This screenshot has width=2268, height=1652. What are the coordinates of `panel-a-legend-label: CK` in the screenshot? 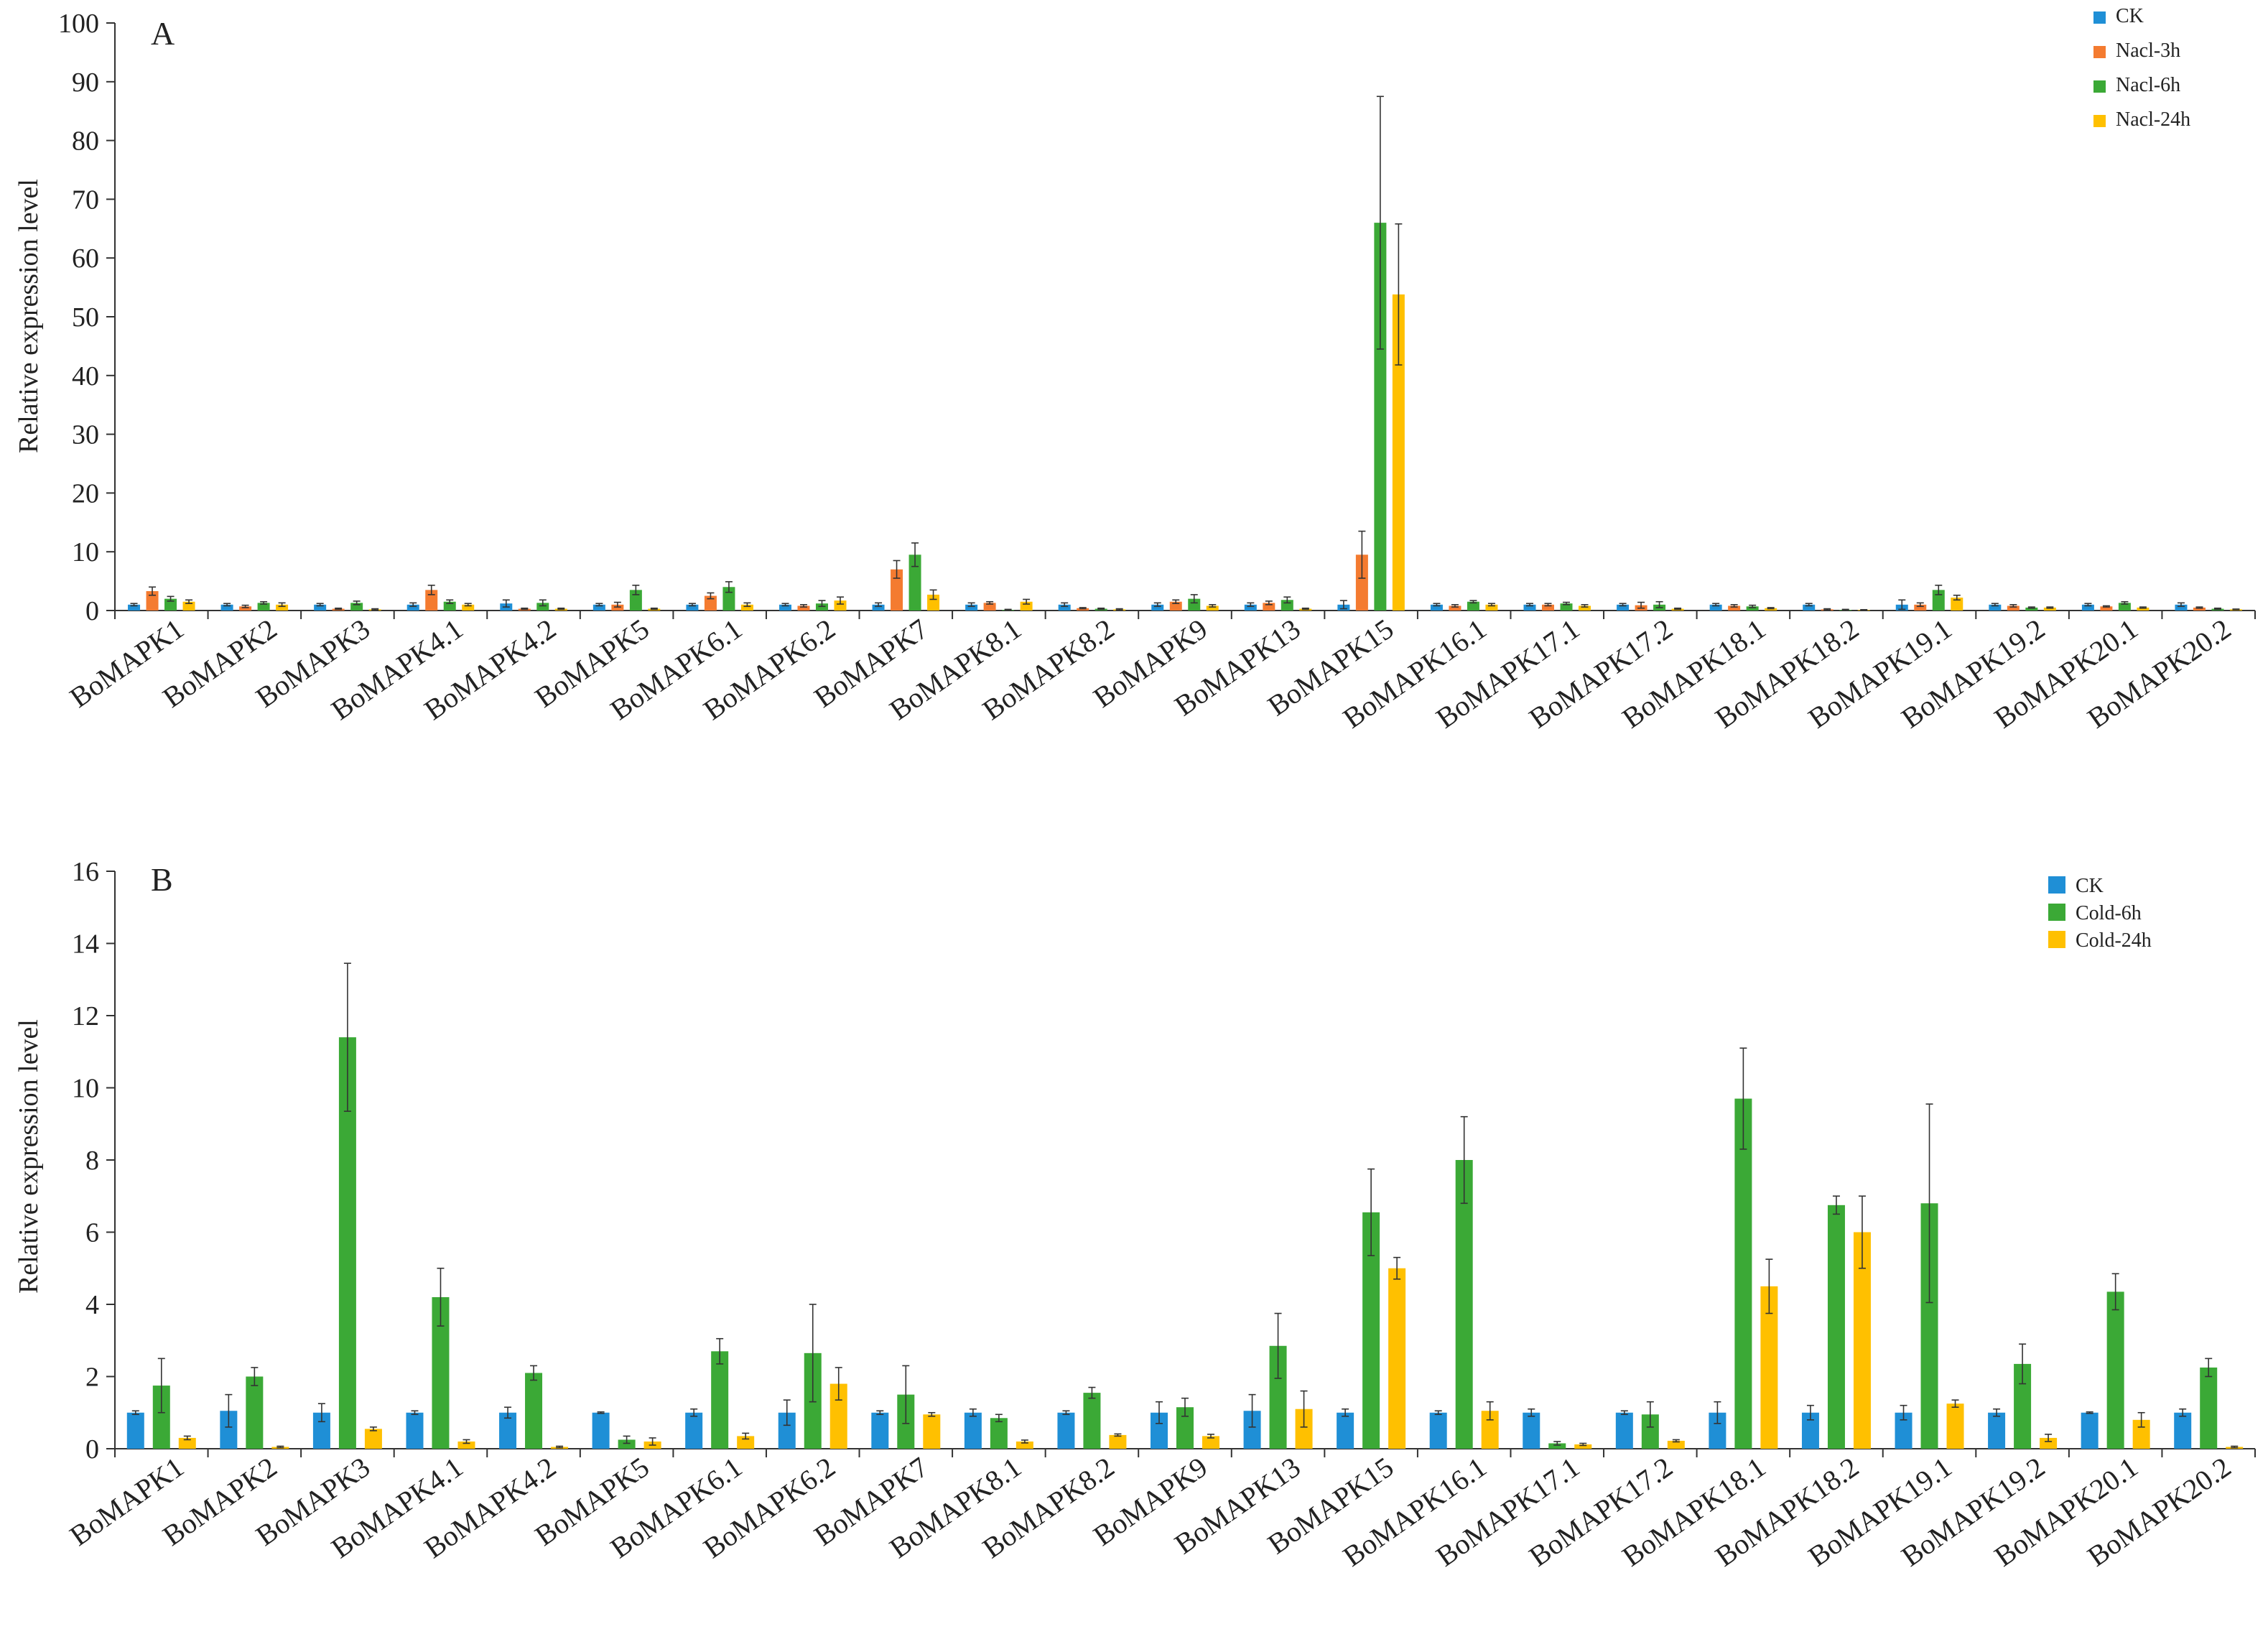 It's located at (2130, 16).